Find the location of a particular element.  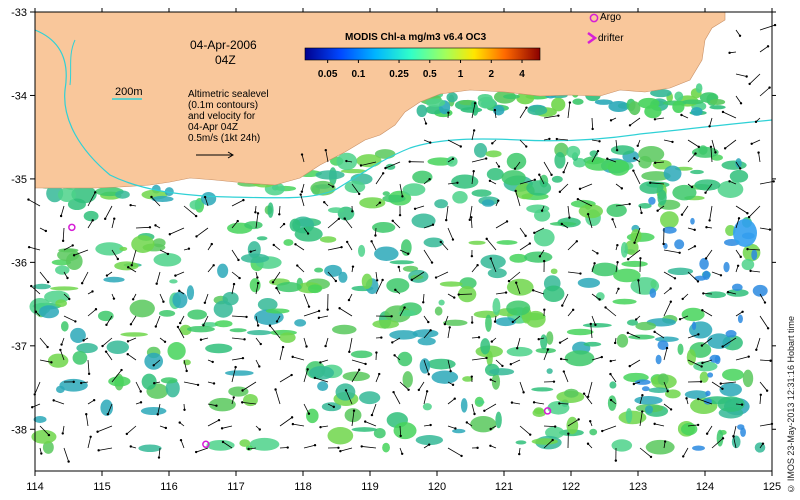

note-line: and velocity for is located at coordinates (222, 116).